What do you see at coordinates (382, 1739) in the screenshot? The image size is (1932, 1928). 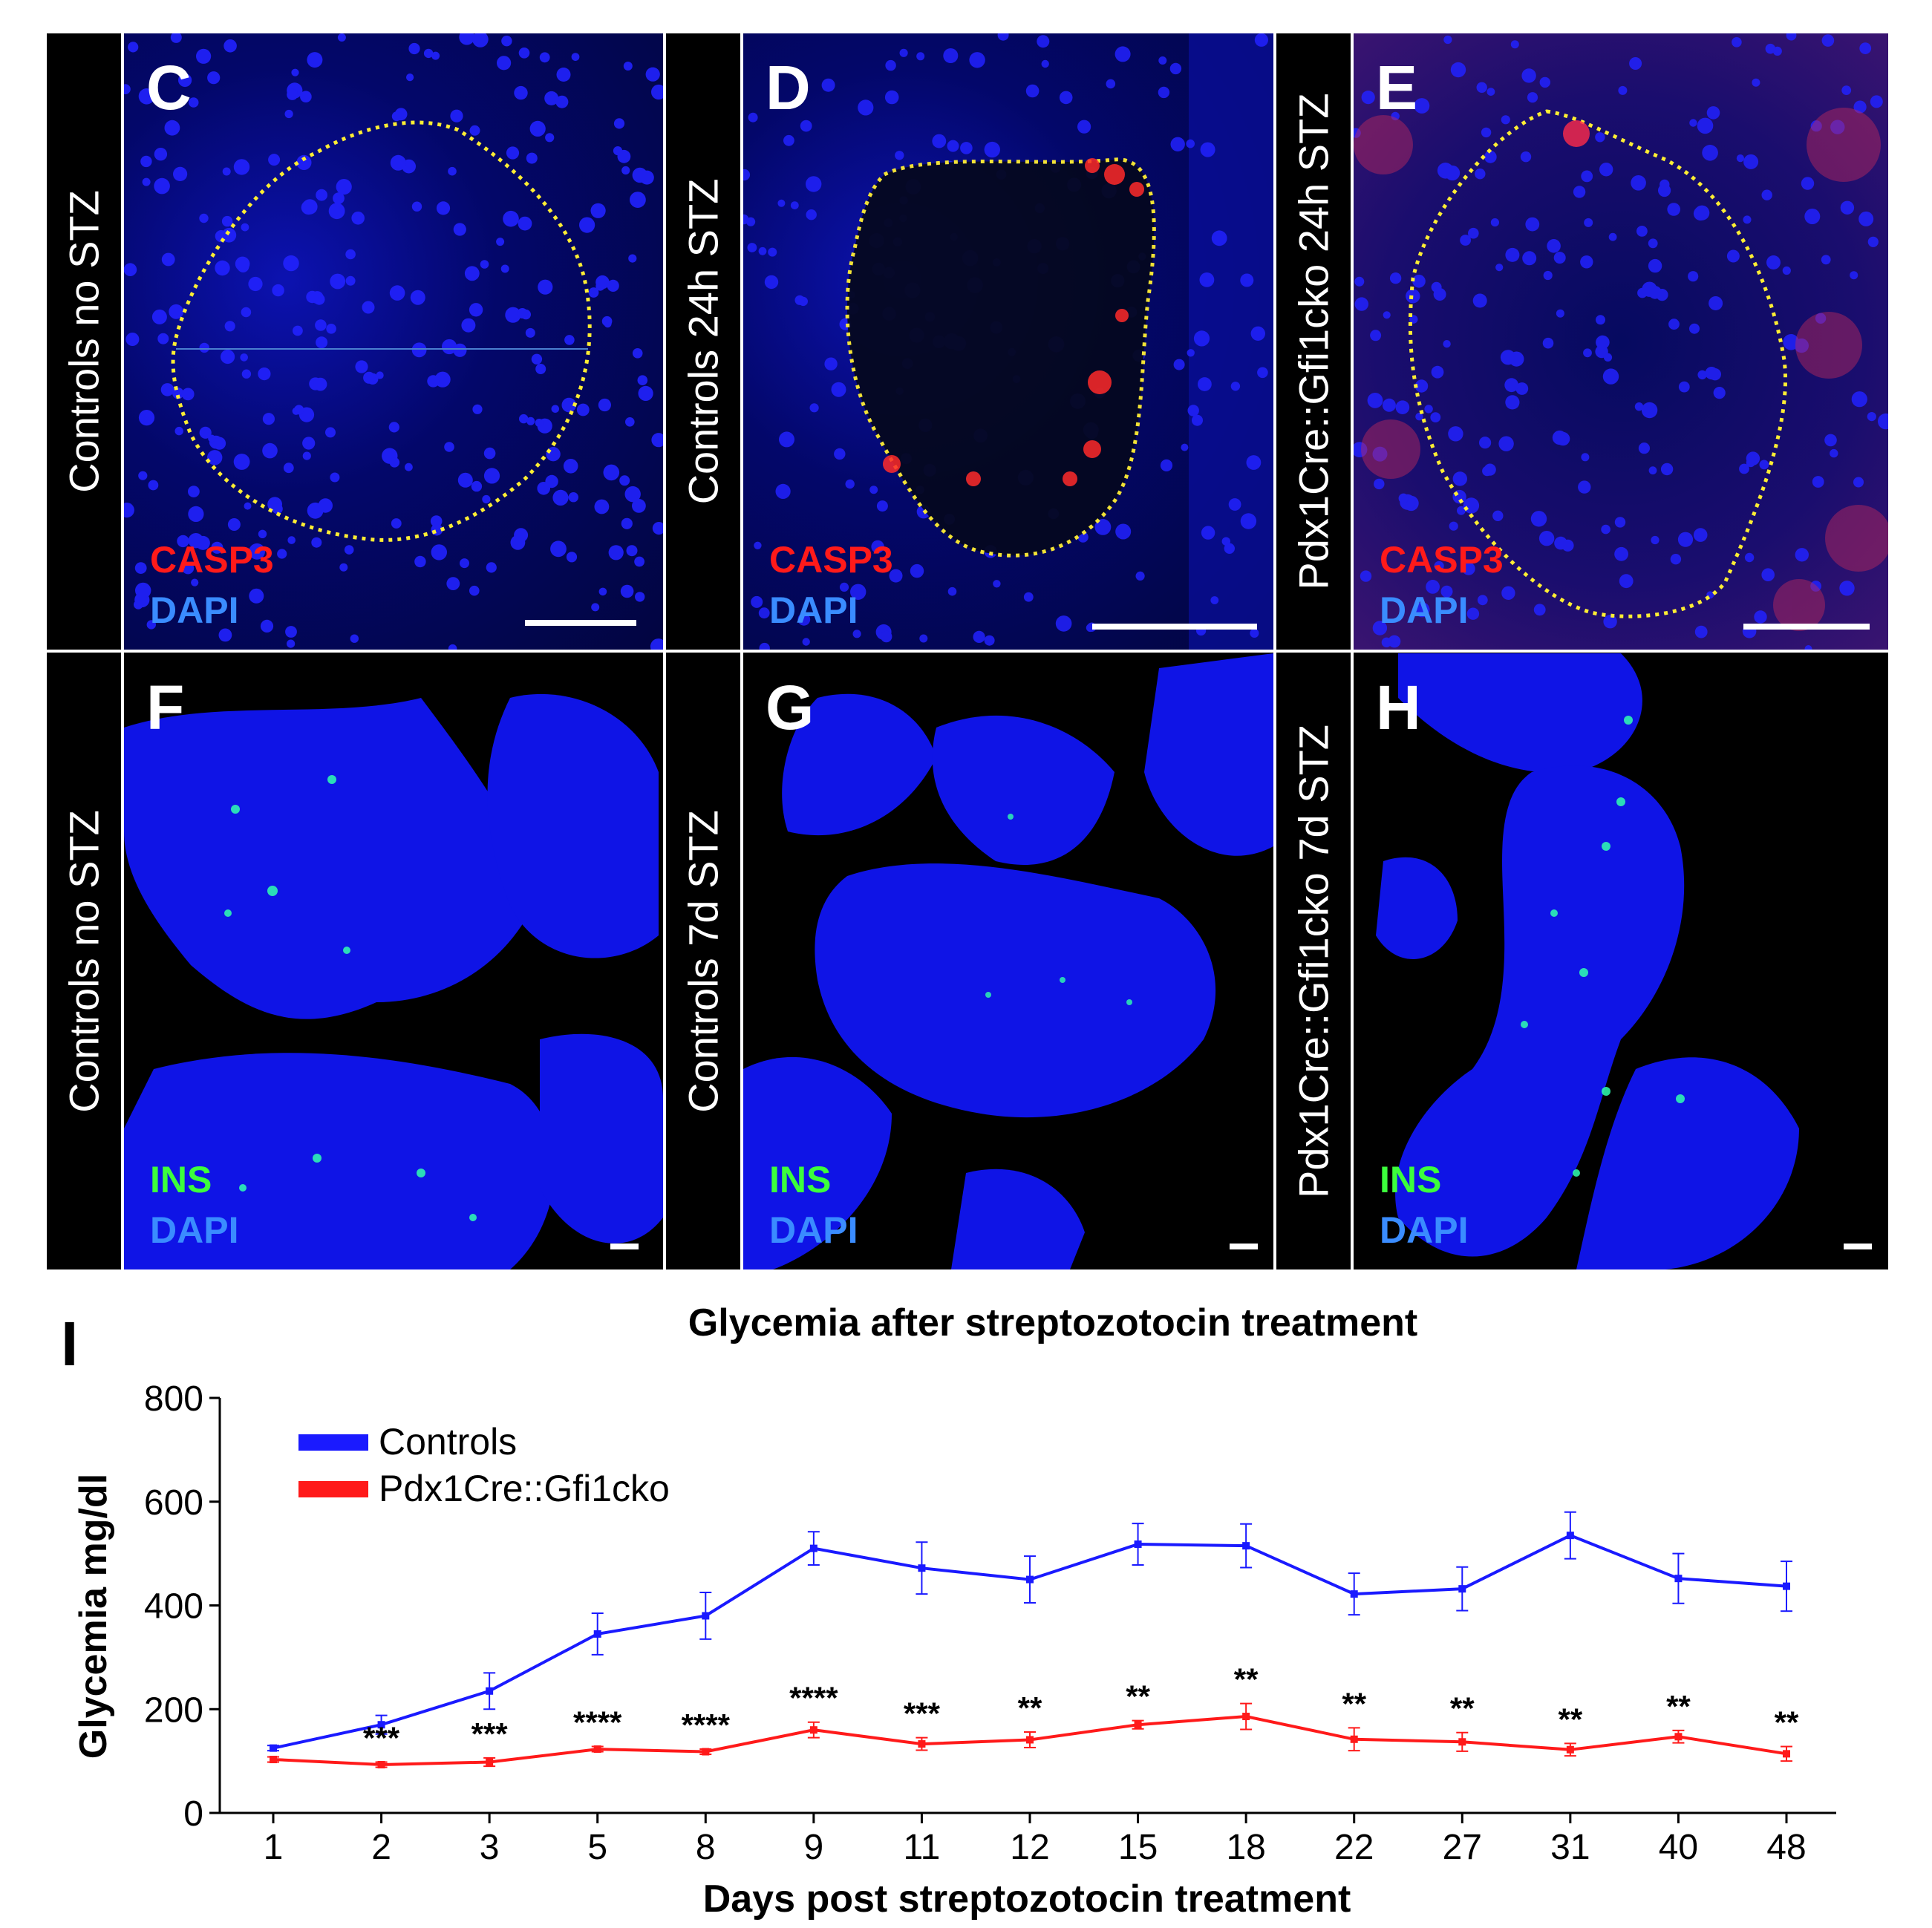 I see `significance-marker: ***` at bounding box center [382, 1739].